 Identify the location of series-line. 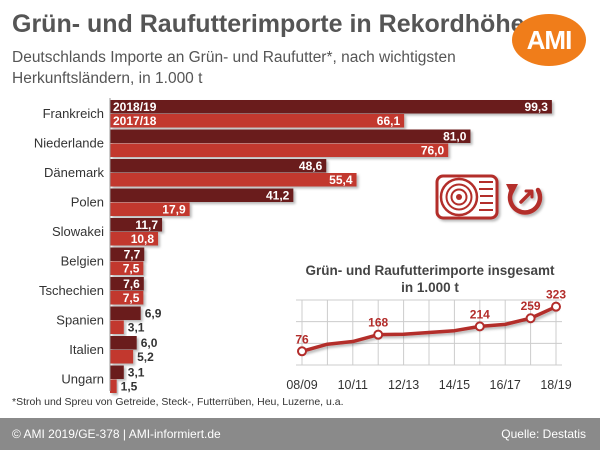
(429, 329).